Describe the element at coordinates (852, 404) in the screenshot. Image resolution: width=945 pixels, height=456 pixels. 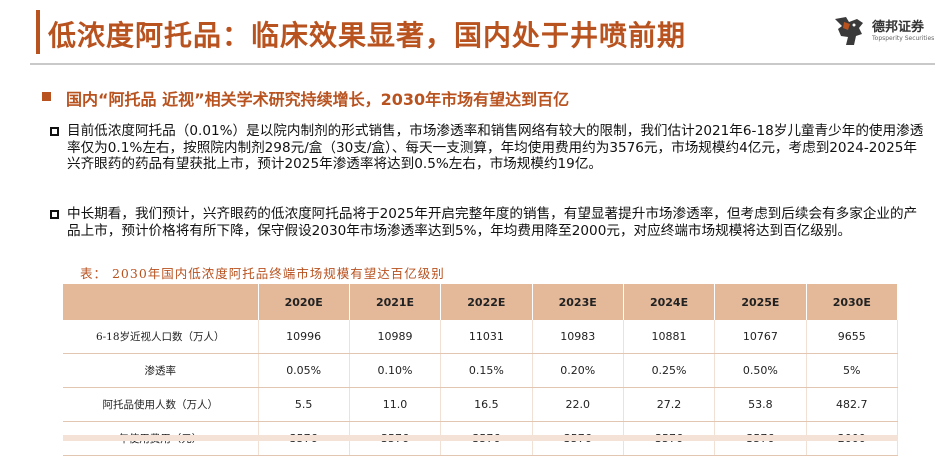
I see `table-cell: 482.7` at that location.